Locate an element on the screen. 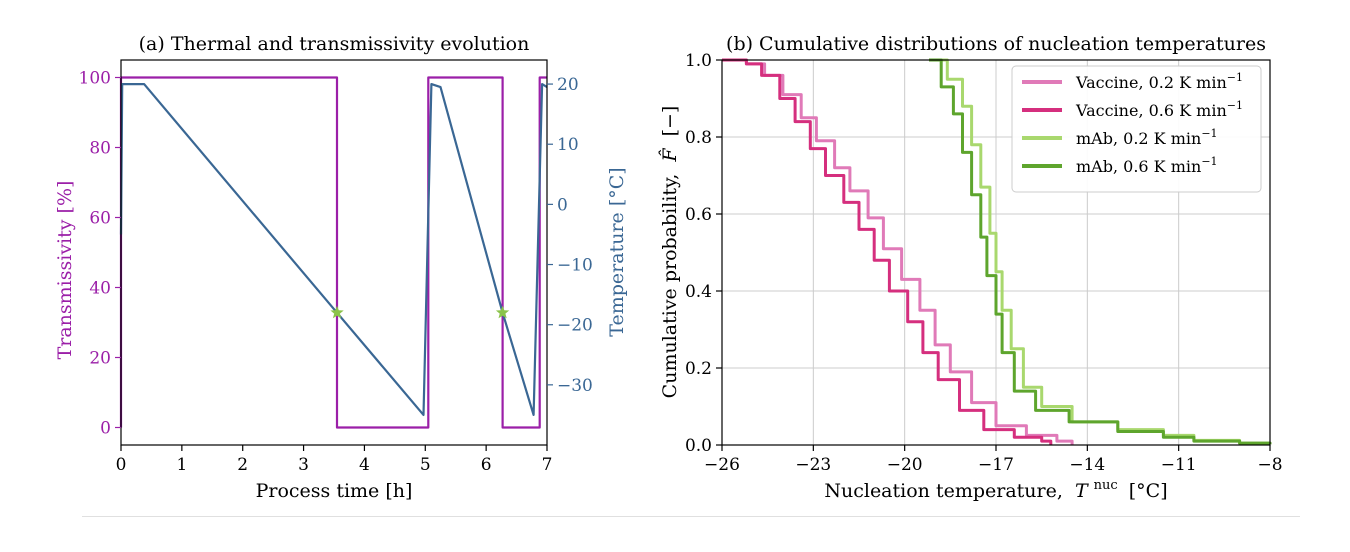 Image resolution: width=1350 pixels, height=552 pixels. x-tick-label: −8 is located at coordinates (1269, 465).